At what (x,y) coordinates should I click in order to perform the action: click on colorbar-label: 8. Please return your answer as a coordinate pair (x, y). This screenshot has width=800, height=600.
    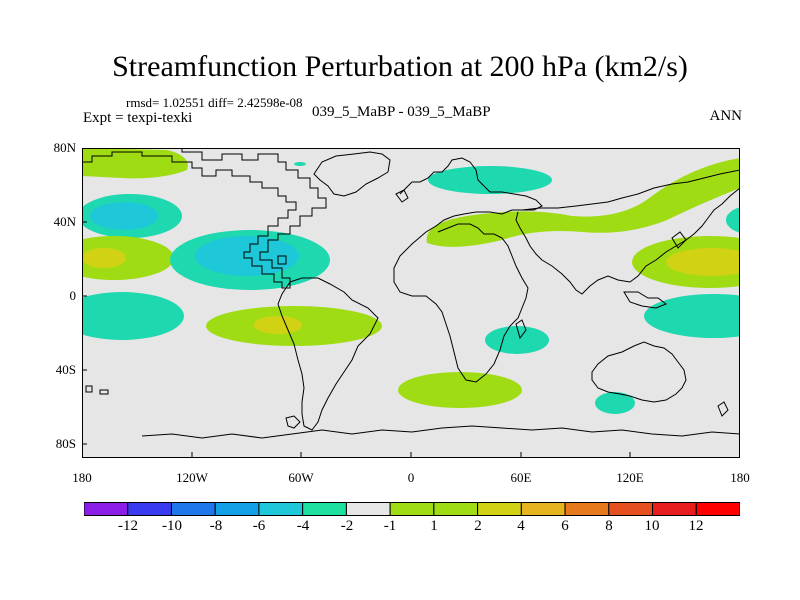
    Looking at the image, I should click on (609, 526).